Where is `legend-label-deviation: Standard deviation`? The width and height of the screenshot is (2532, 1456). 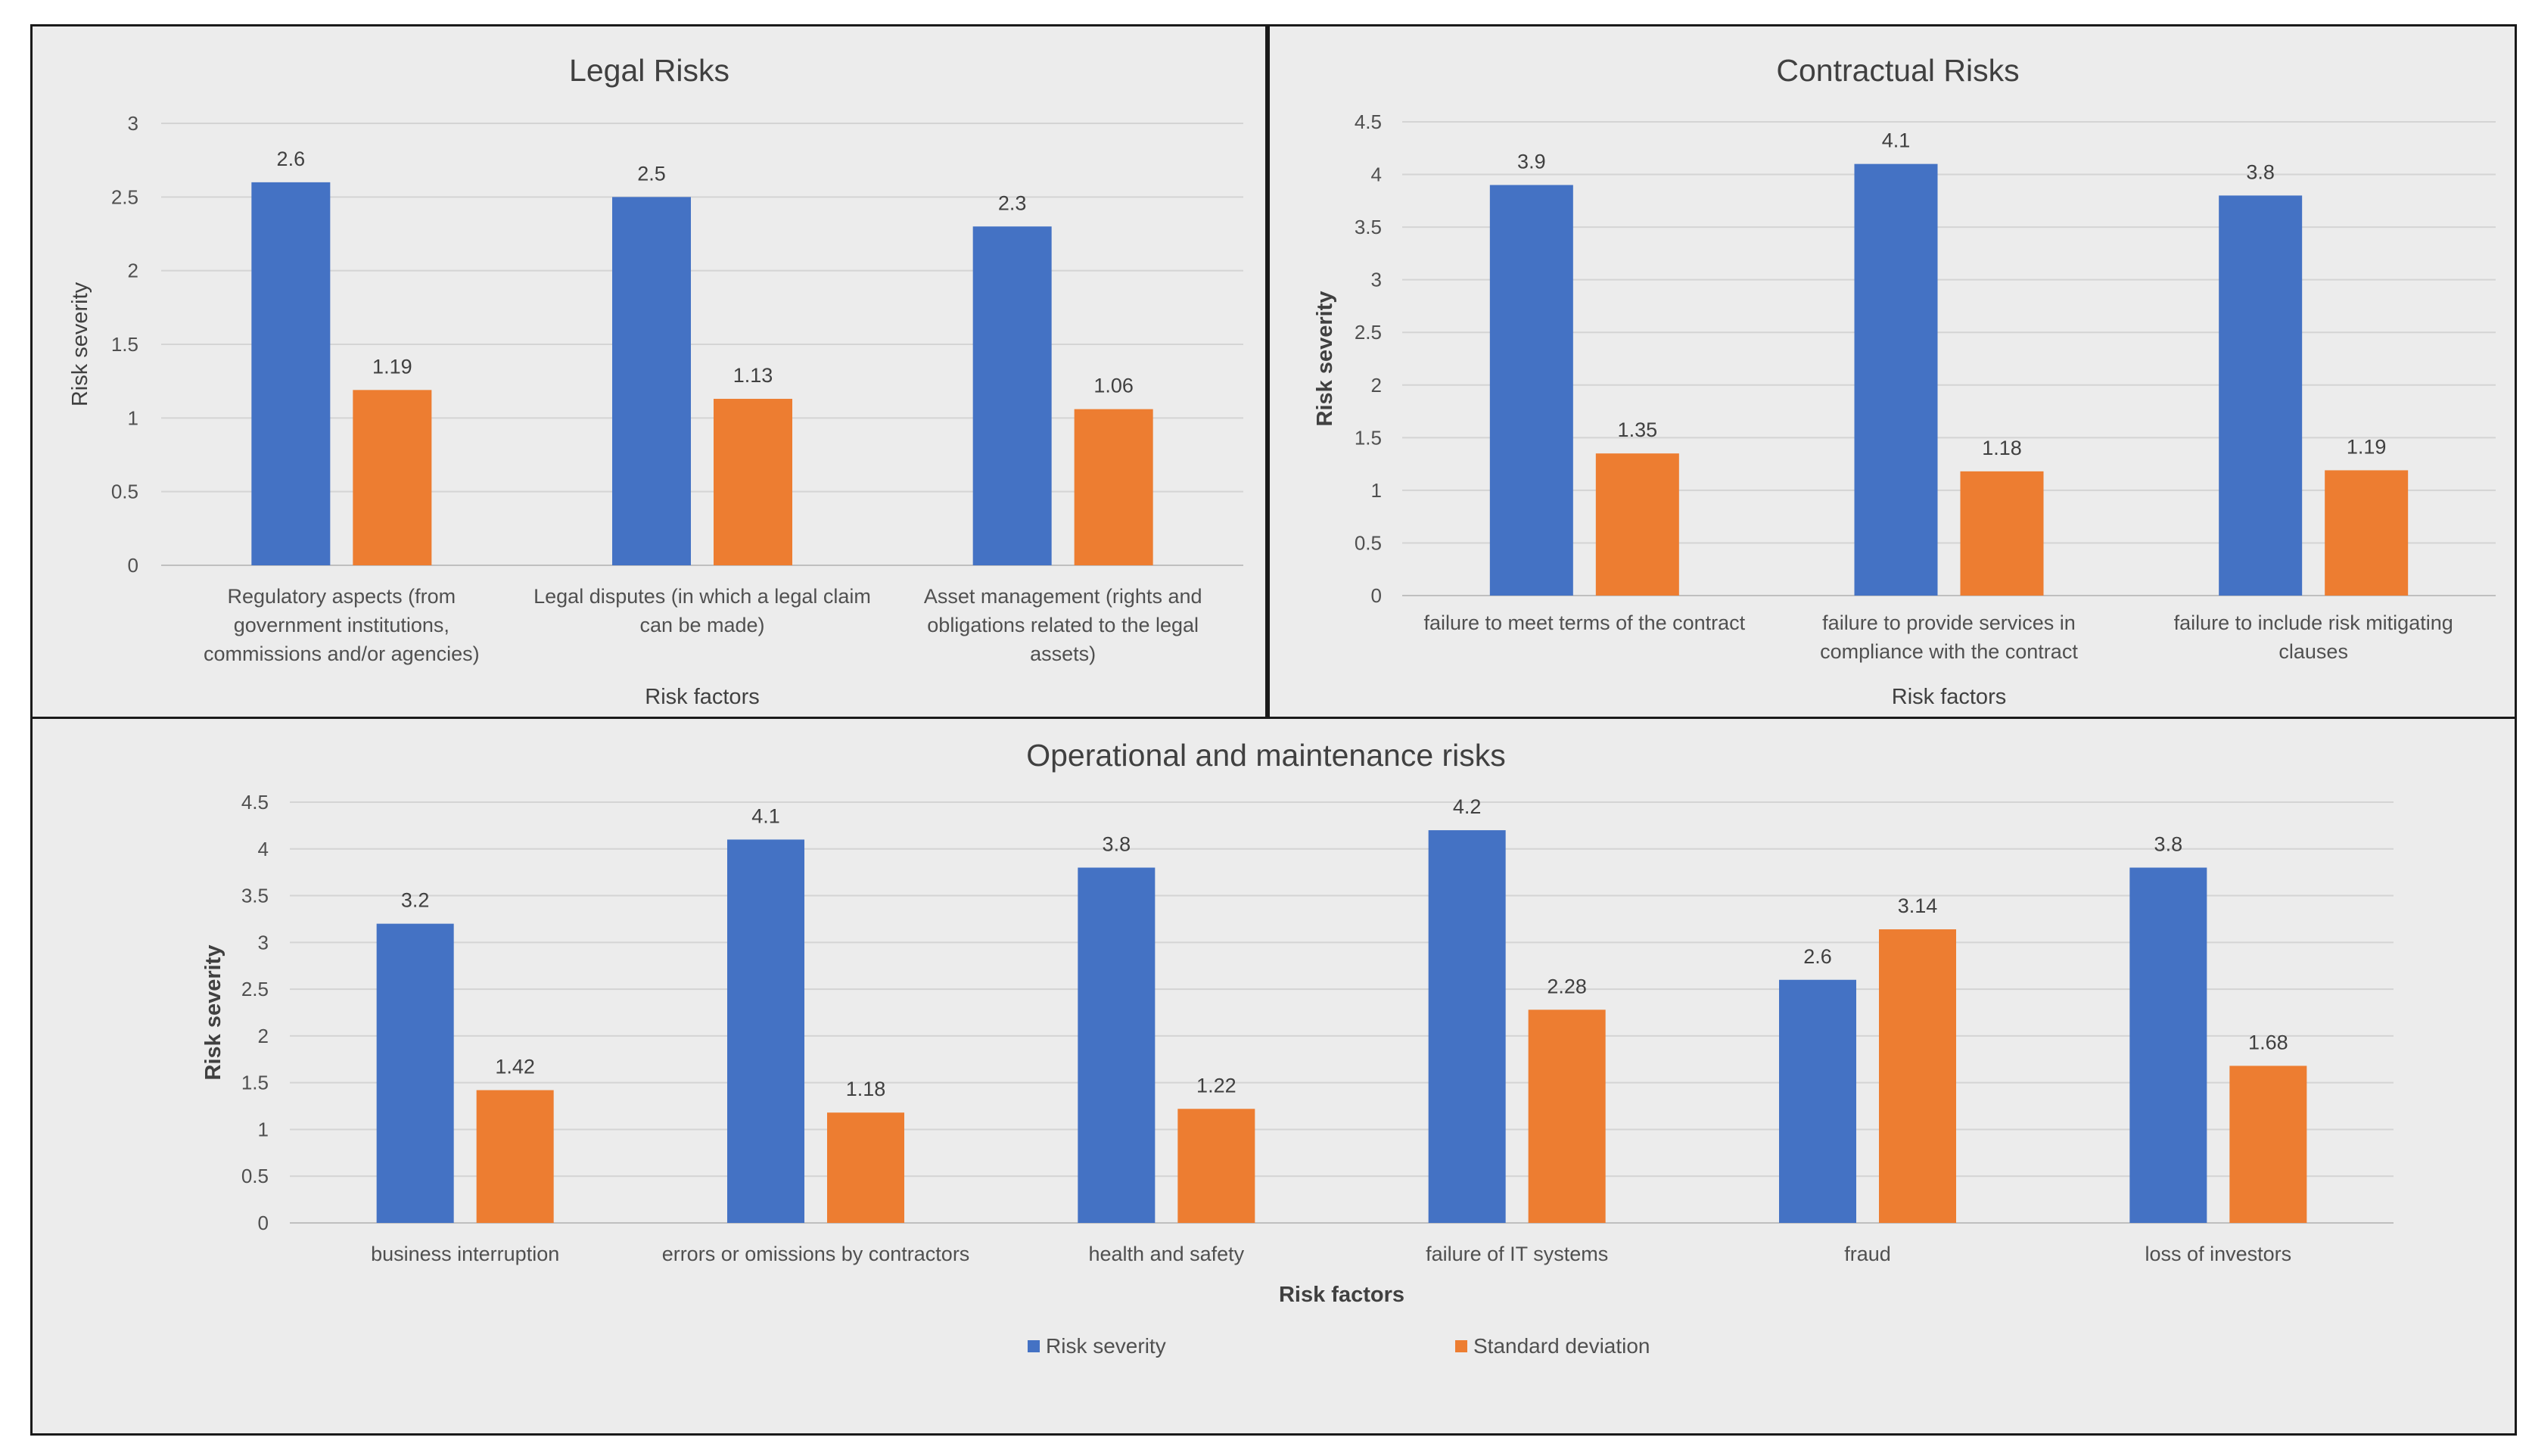
legend-label-deviation: Standard deviation is located at coordinates (1561, 1346).